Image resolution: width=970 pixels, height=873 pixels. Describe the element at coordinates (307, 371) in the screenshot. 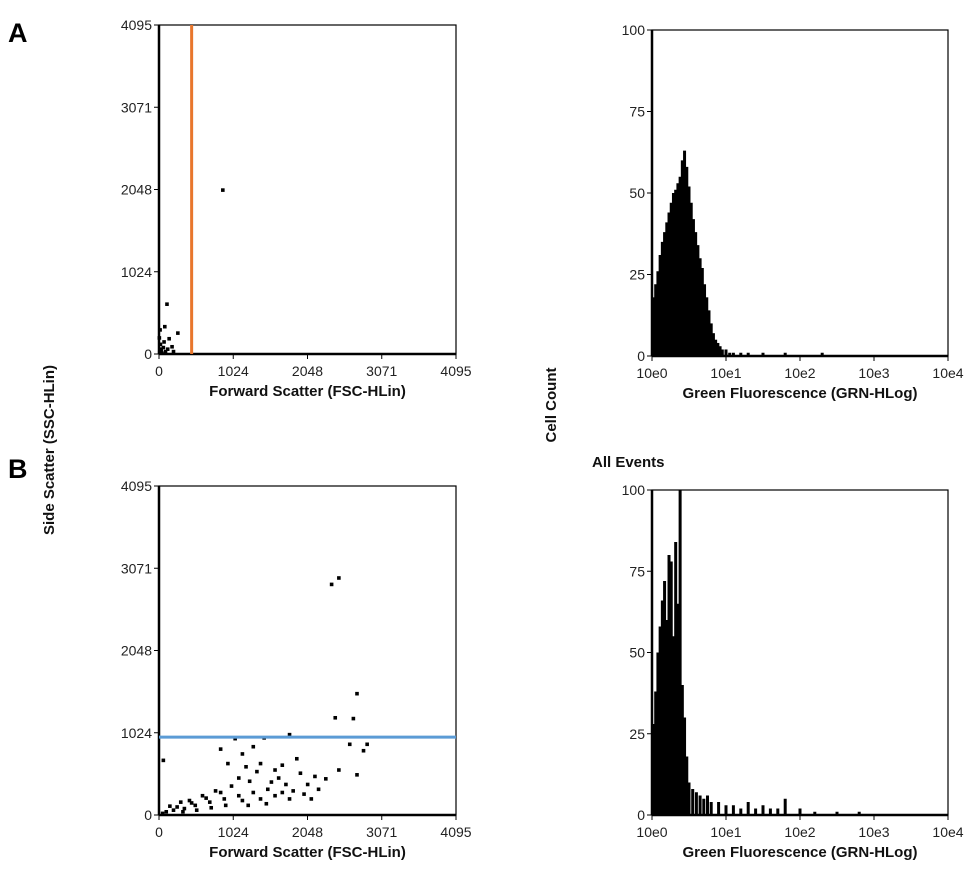

I see `x-tick-label: 2048` at that location.